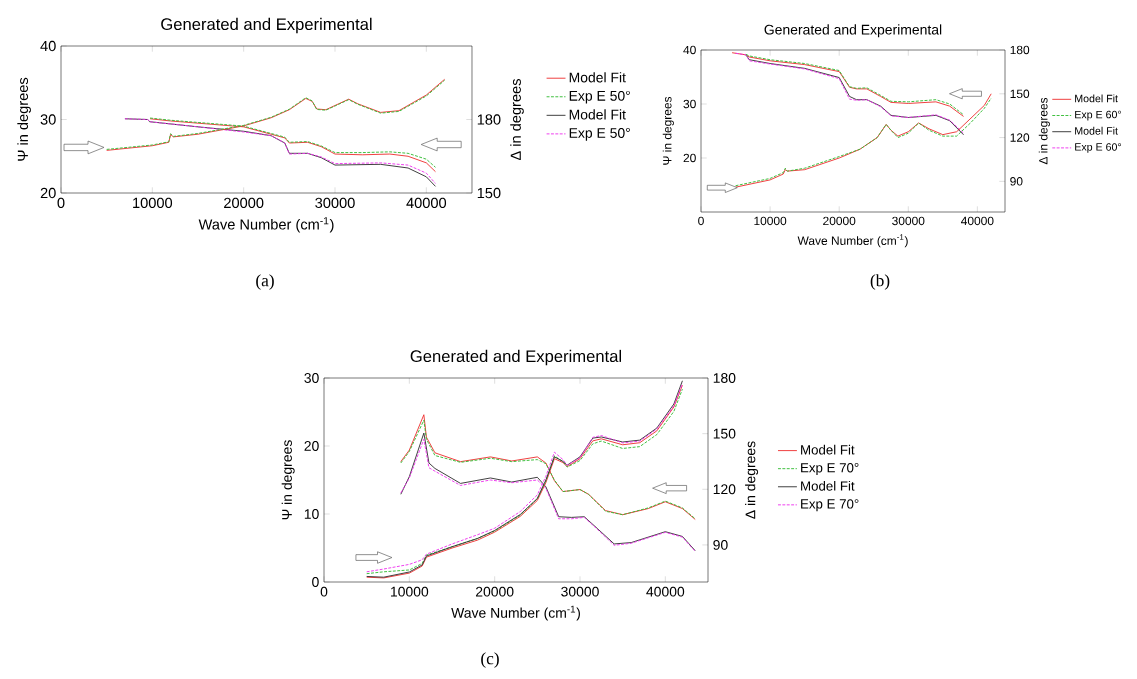 The height and width of the screenshot is (679, 1137). I want to click on text: (b), so click(880, 282).